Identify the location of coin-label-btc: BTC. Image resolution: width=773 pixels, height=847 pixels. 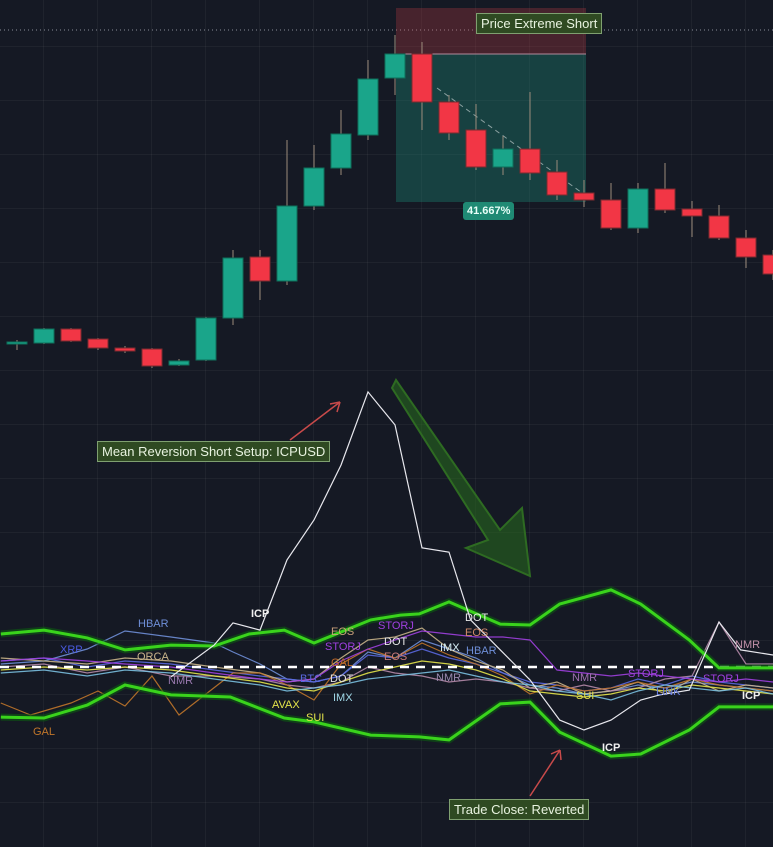
(311, 679).